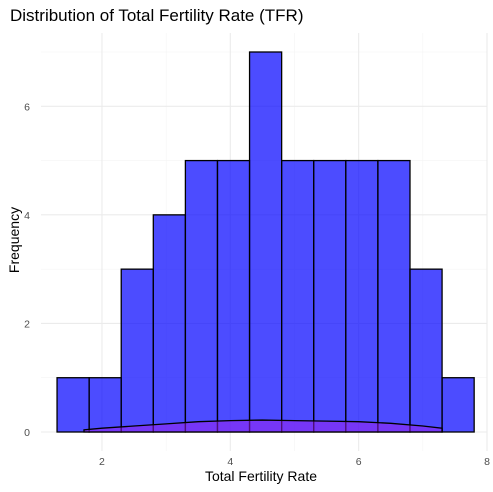 This screenshot has height=492, width=493. Describe the element at coordinates (294, 462) in the screenshot. I see `x-axis-ticks: 2 4 6 8` at that location.